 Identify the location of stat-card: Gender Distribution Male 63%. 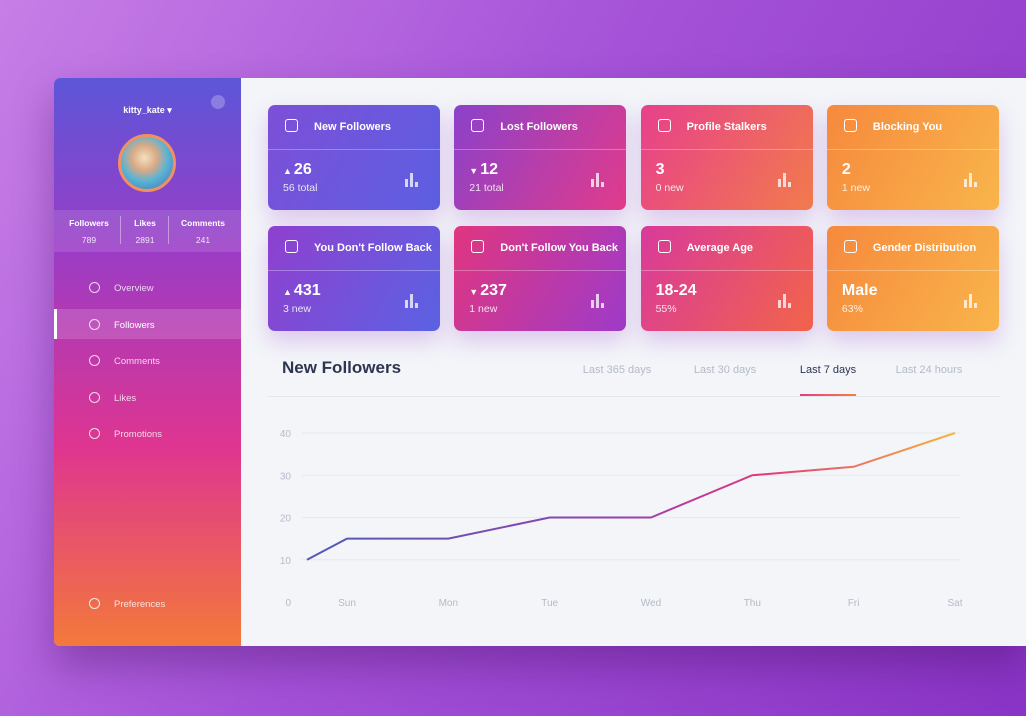
(912, 278).